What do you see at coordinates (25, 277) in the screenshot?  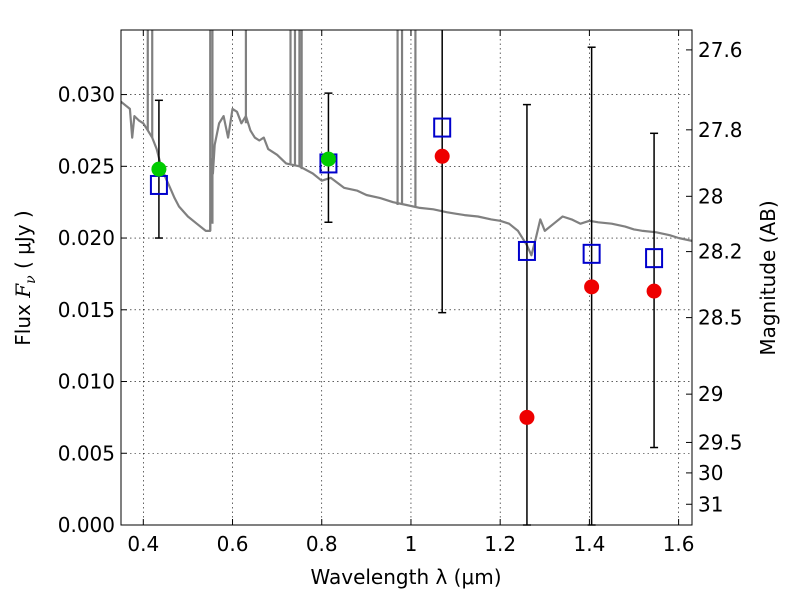 I see `y-axis-label: Flux Fν ( μJy )` at bounding box center [25, 277].